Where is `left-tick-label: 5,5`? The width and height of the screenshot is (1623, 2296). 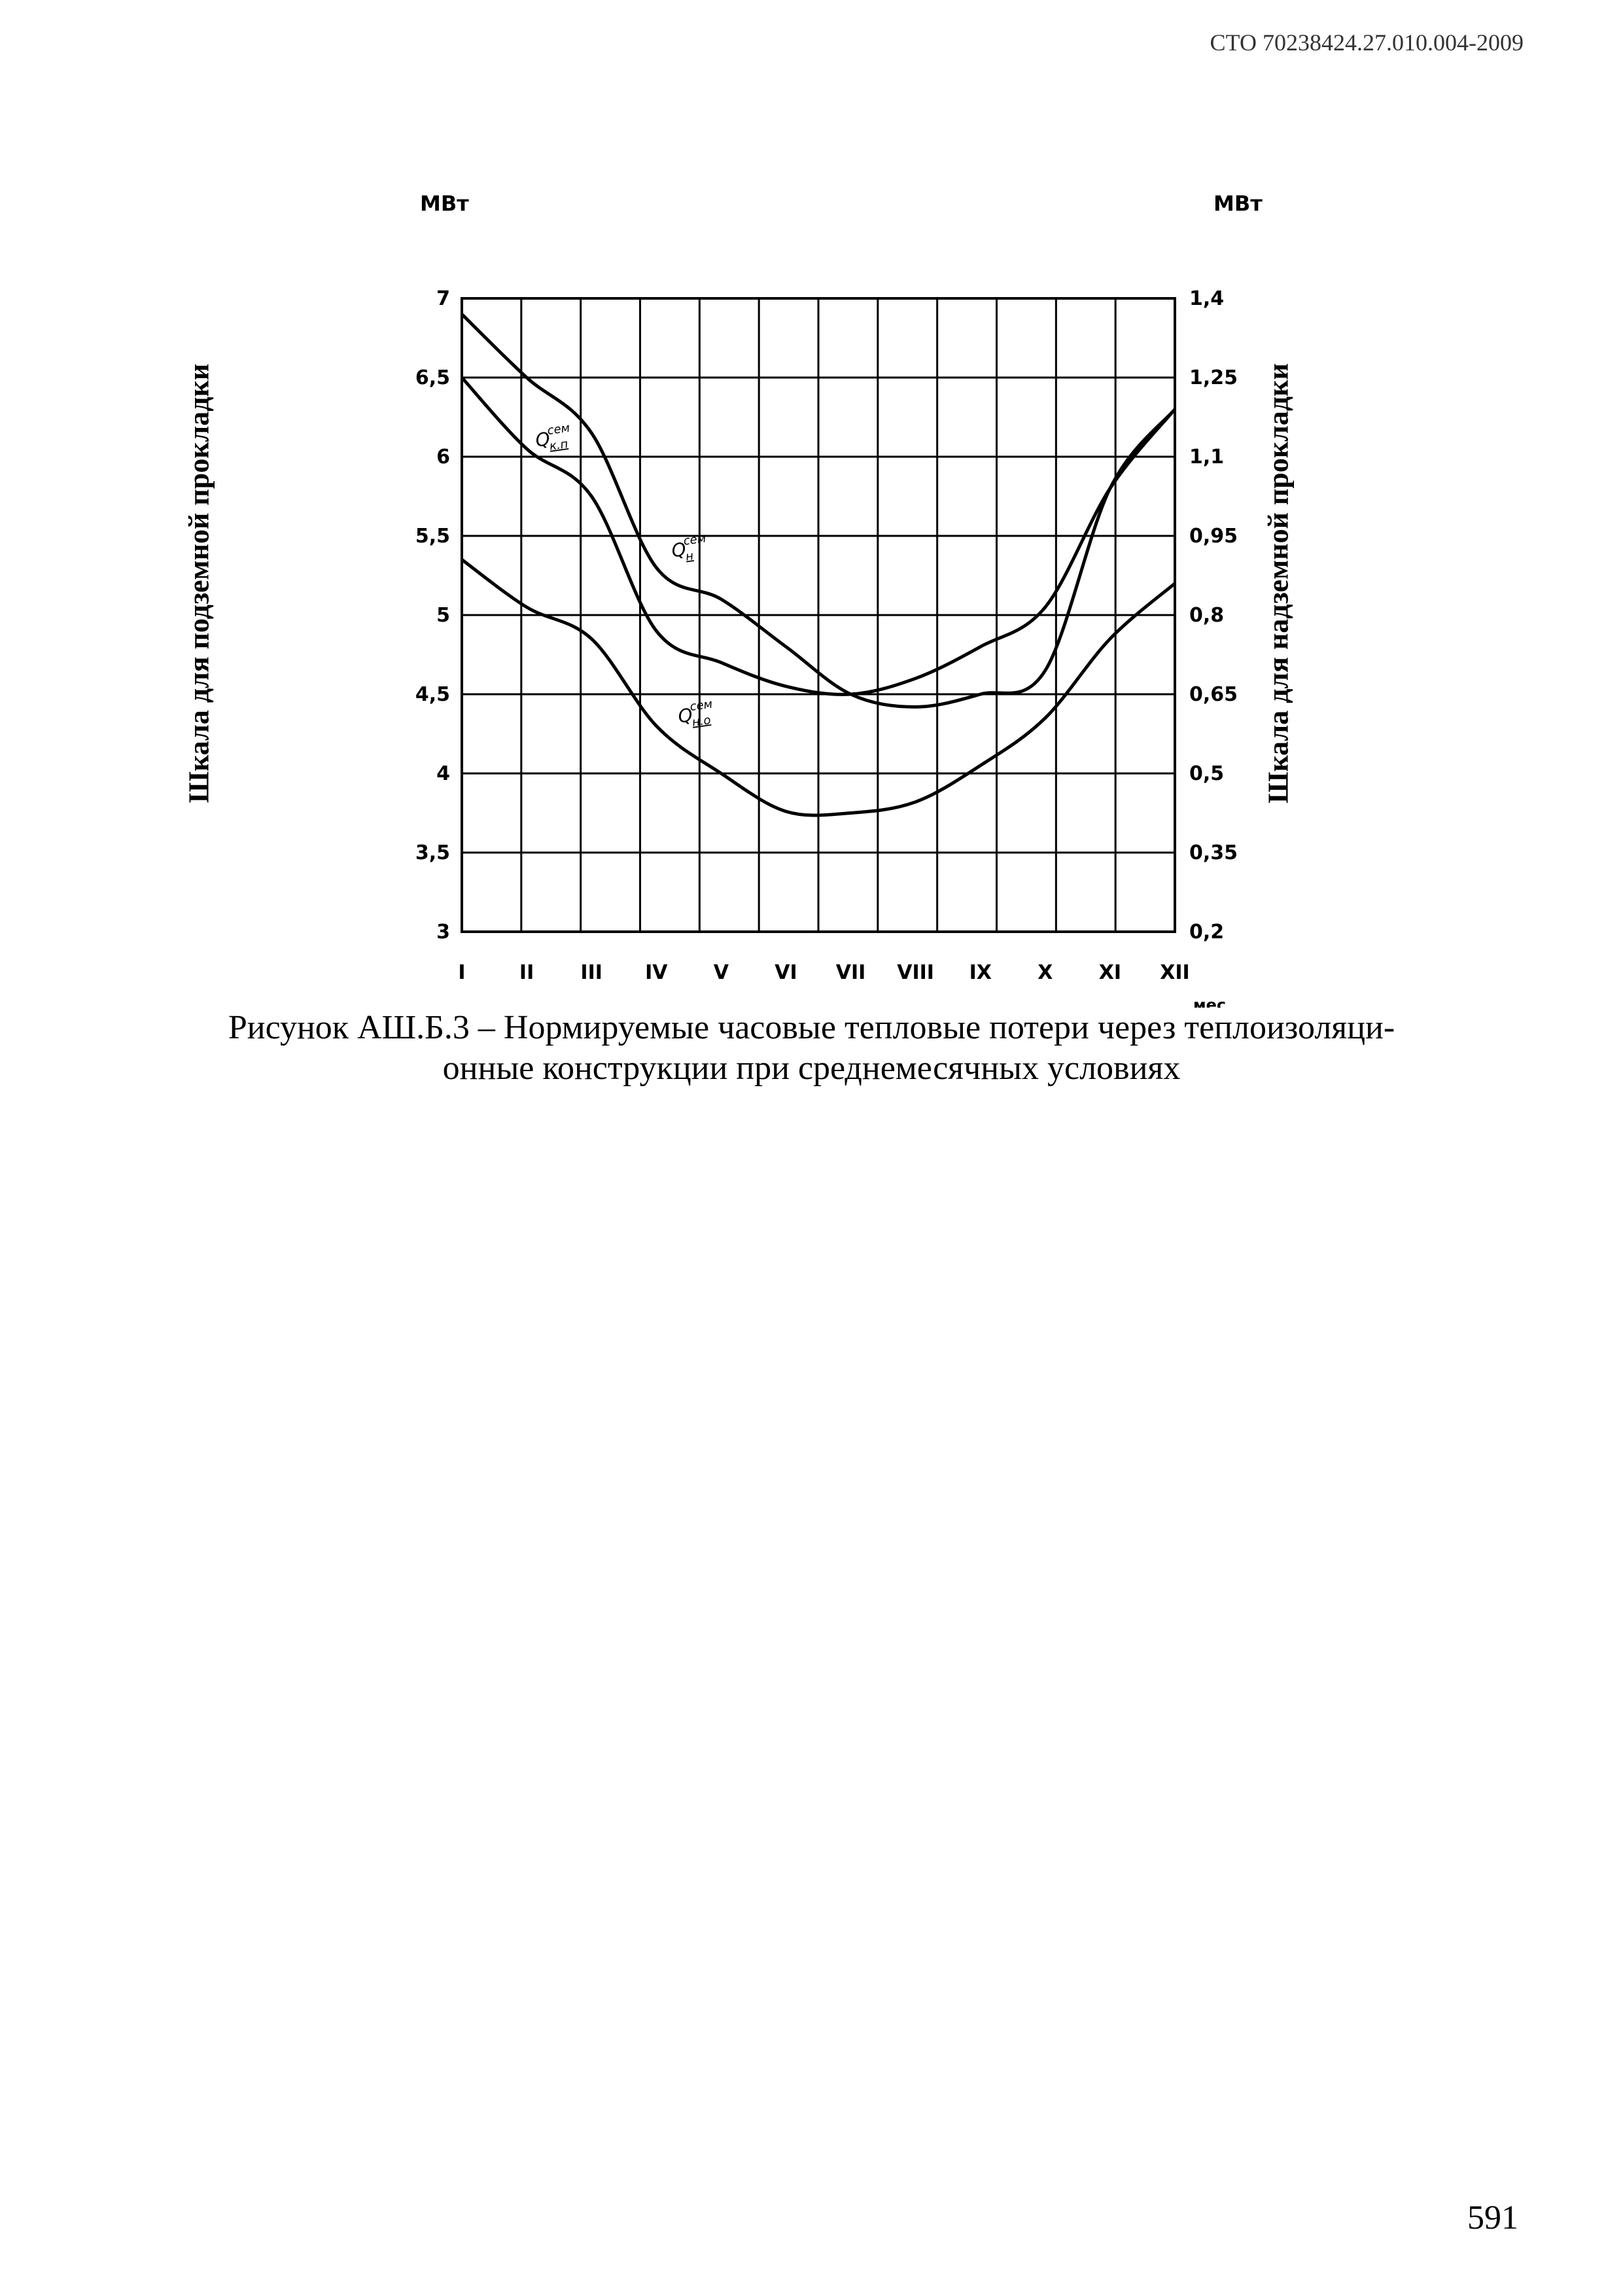 left-tick-label: 5,5 is located at coordinates (432, 536).